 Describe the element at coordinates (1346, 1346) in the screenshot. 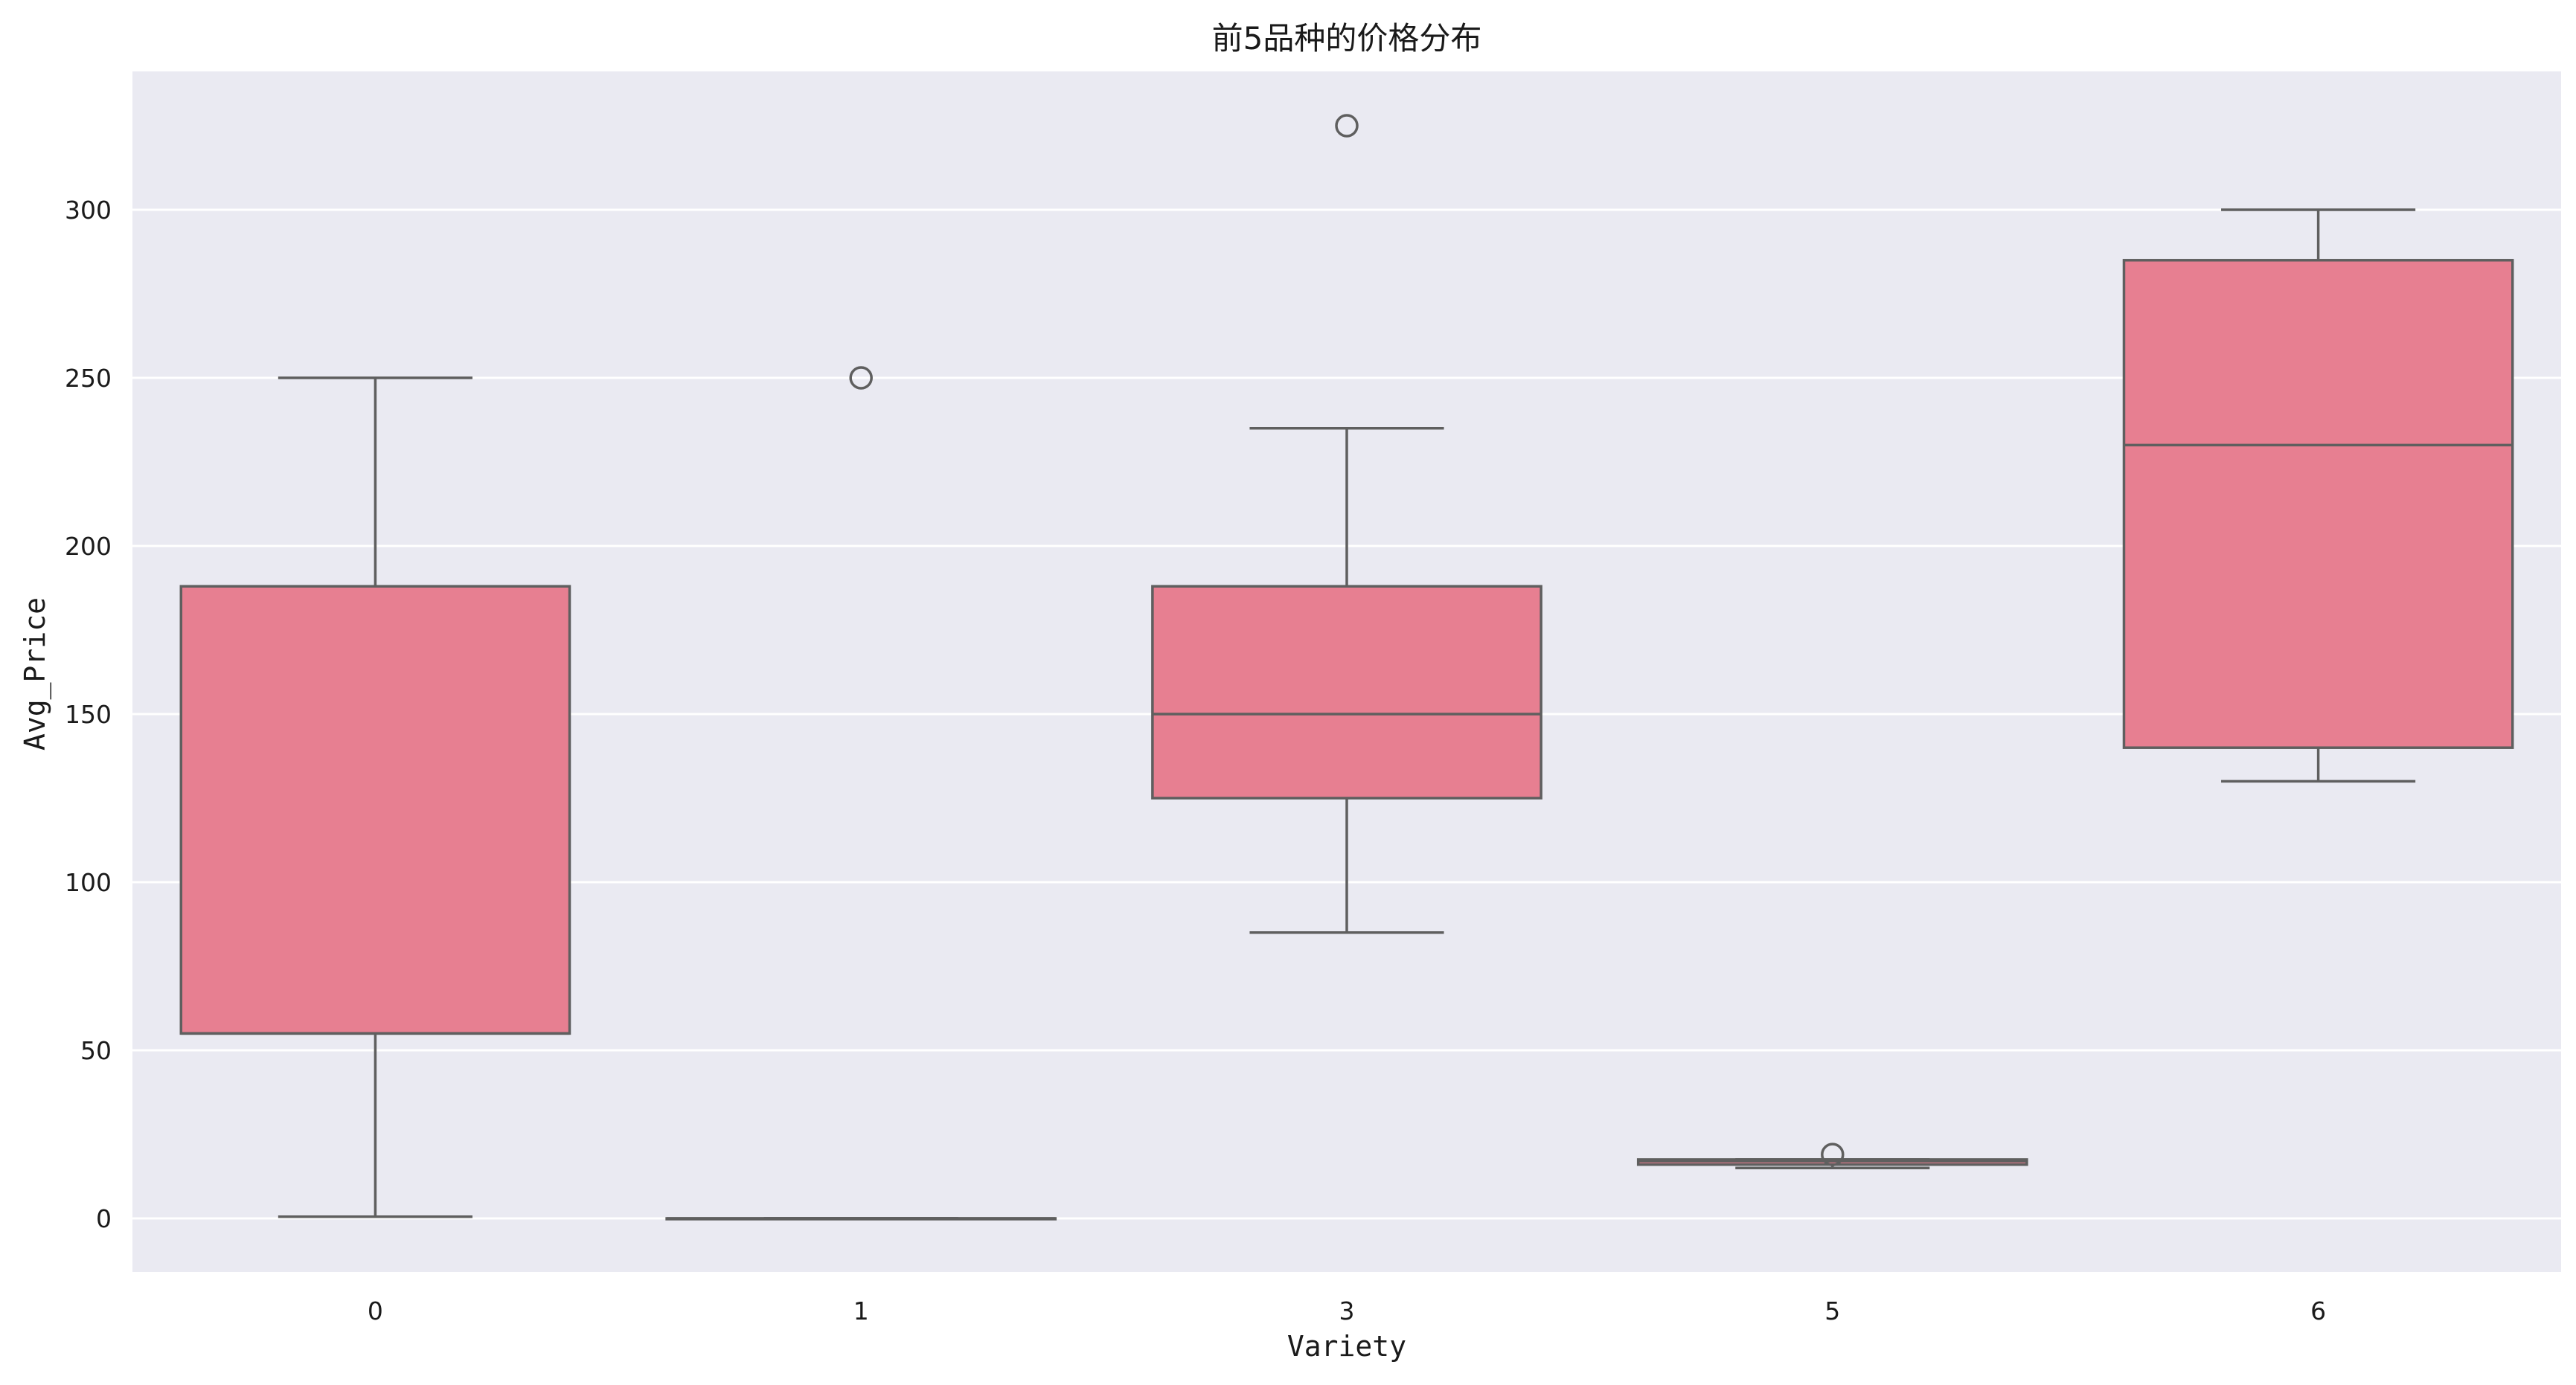

I see `x-axis-label: Variety` at that location.